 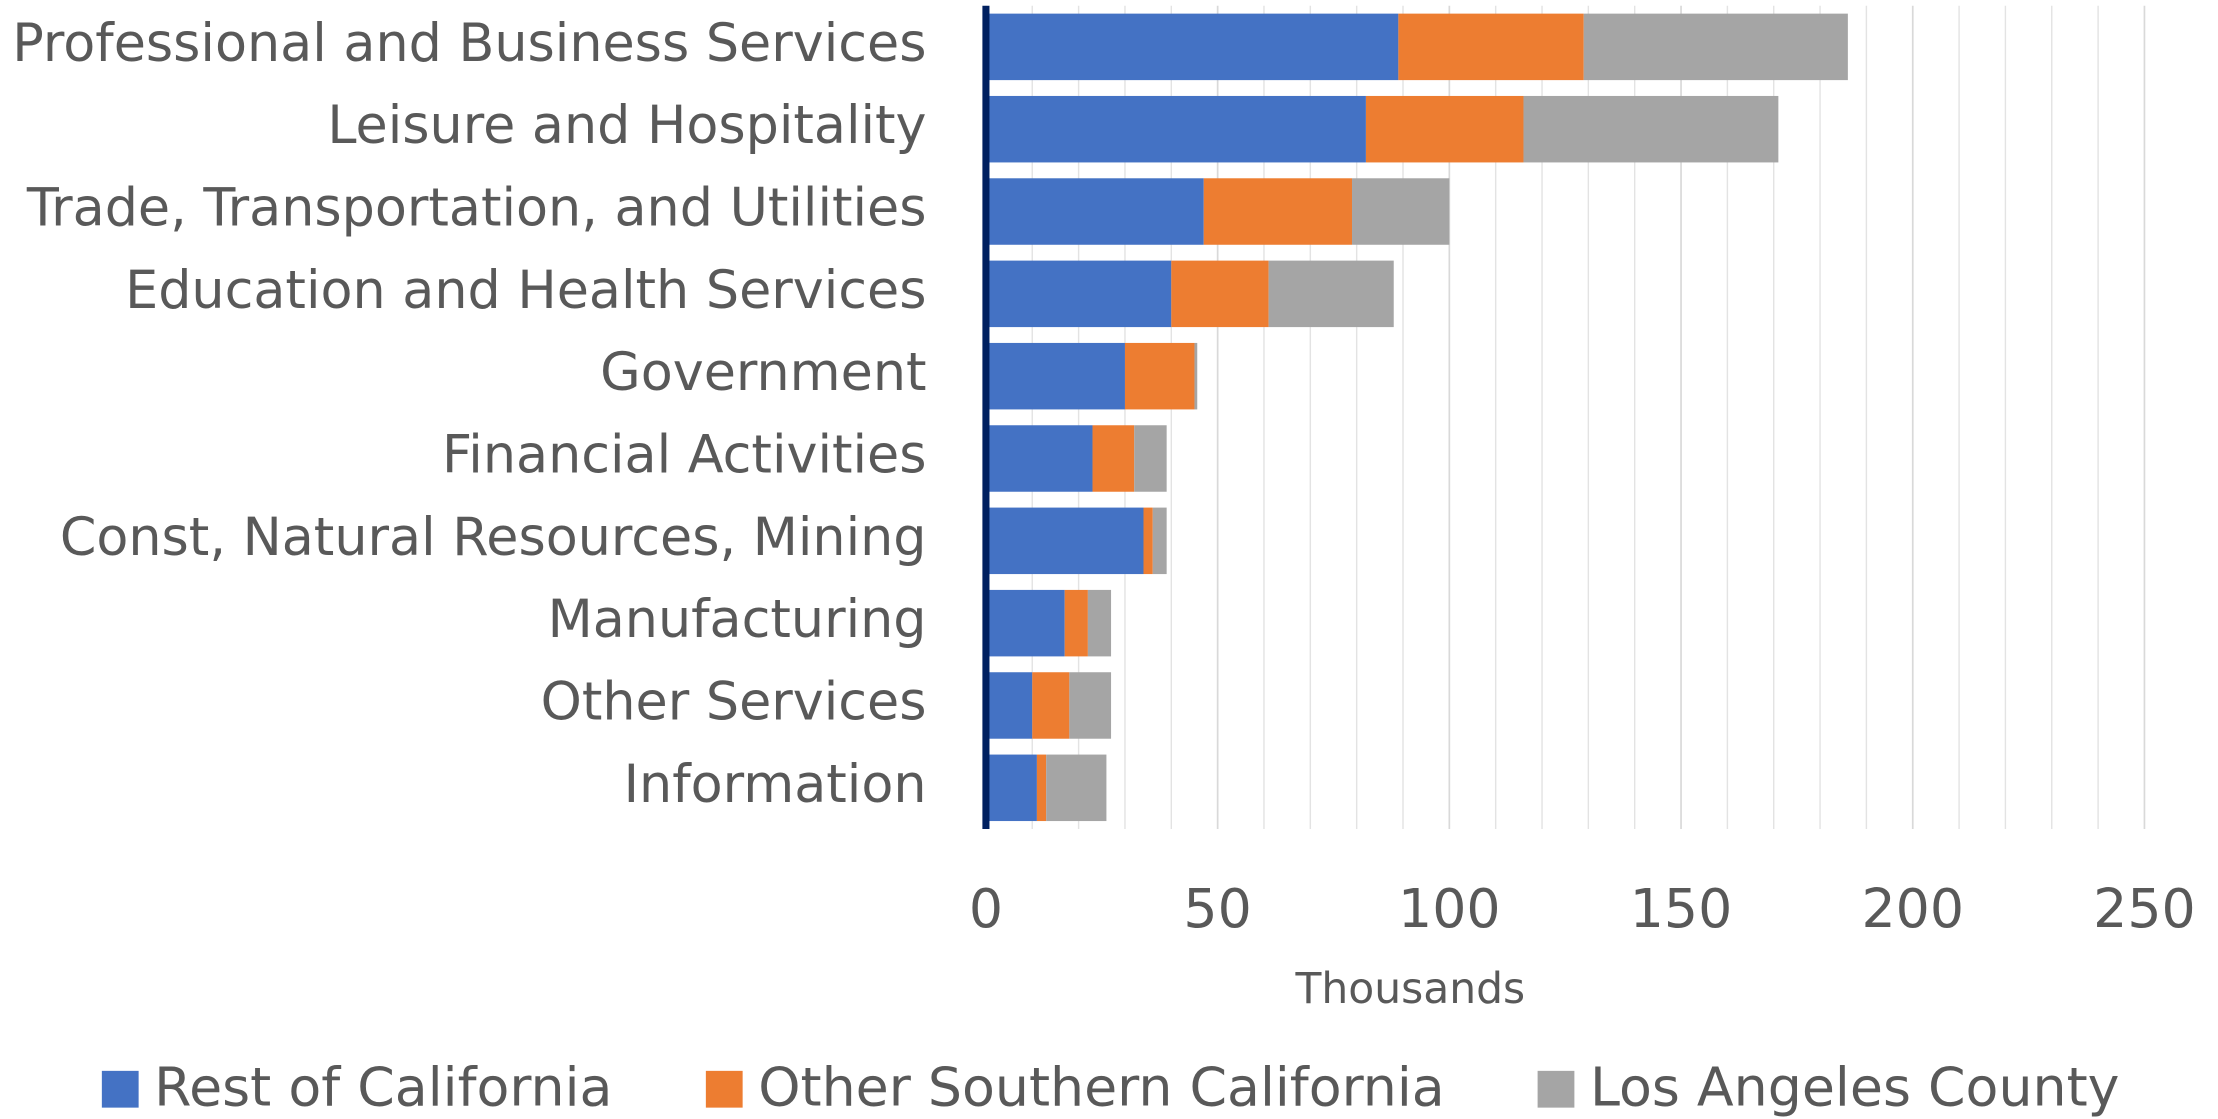 What do you see at coordinates (2144, 908) in the screenshot?
I see `x-tick-label: 250` at bounding box center [2144, 908].